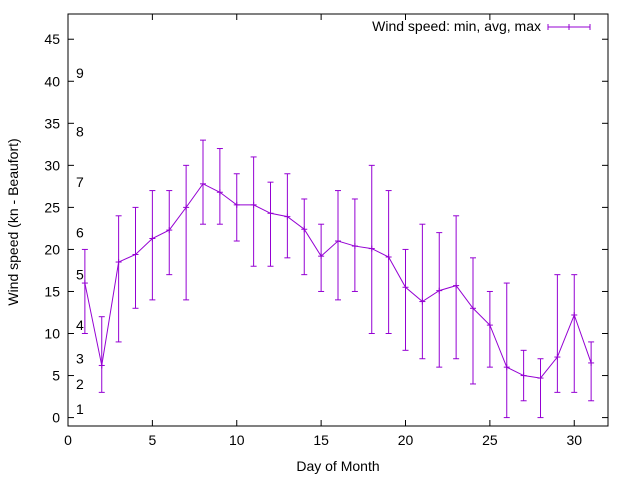  I want to click on beaufort-annotations: 1 2 3 4 5 6 7 8 9, so click(80, 241).